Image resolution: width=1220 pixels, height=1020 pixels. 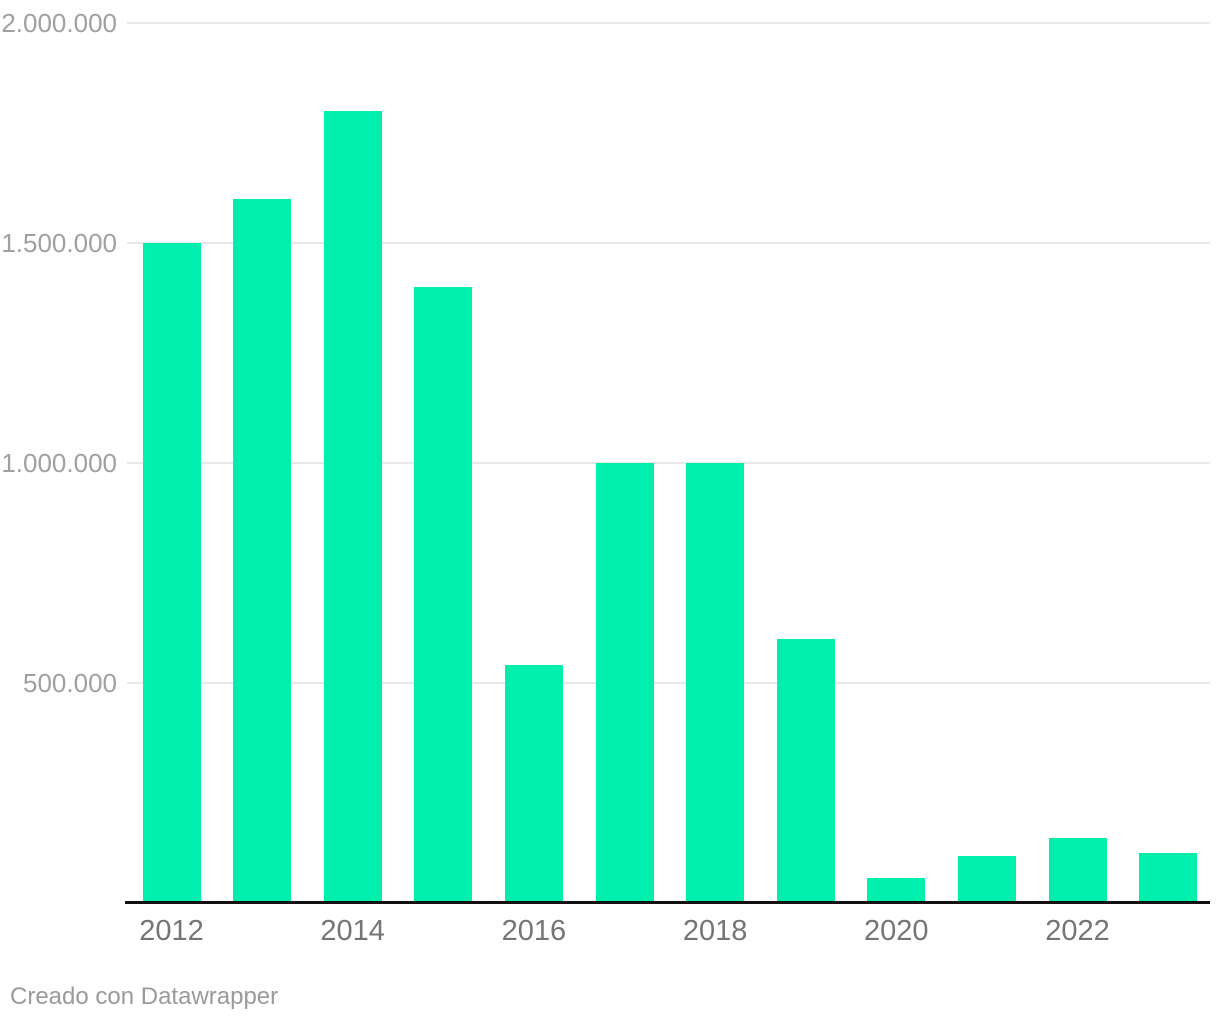 I want to click on y-axis-label: 500.000, so click(x=70, y=683).